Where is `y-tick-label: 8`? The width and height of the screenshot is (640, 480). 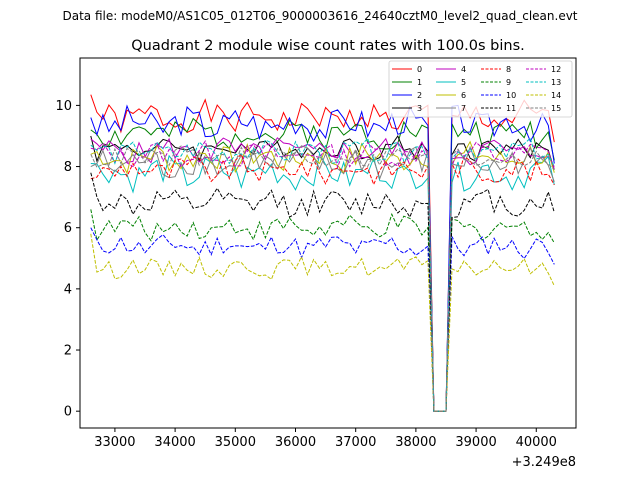 y-tick-label: 8 is located at coordinates (68, 167).